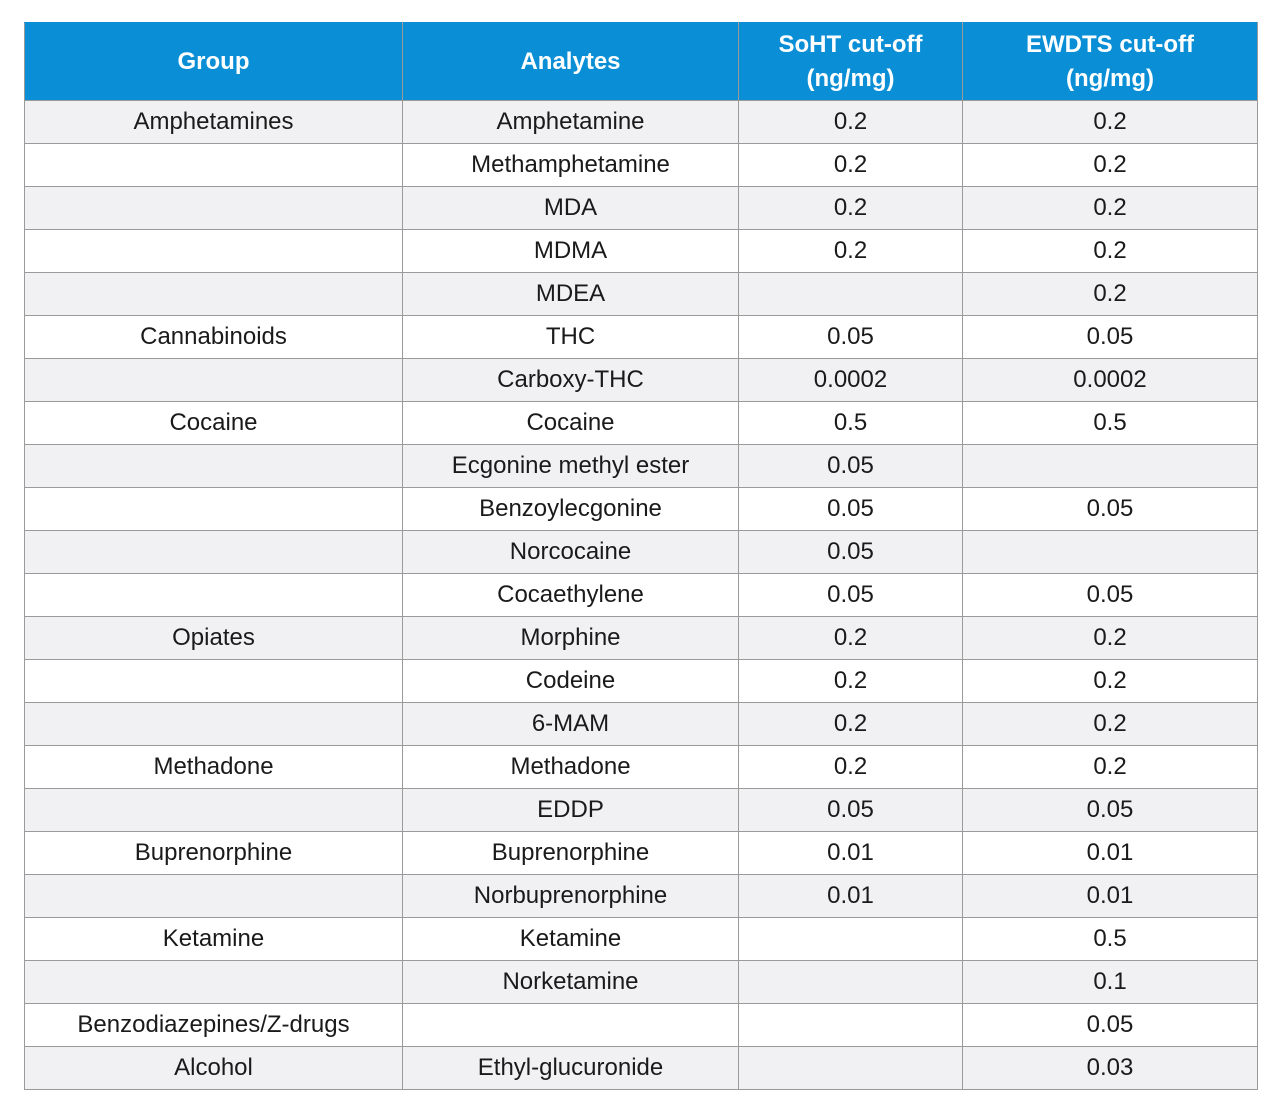  What do you see at coordinates (213, 122) in the screenshot?
I see `group-cell: Amphetamines` at bounding box center [213, 122].